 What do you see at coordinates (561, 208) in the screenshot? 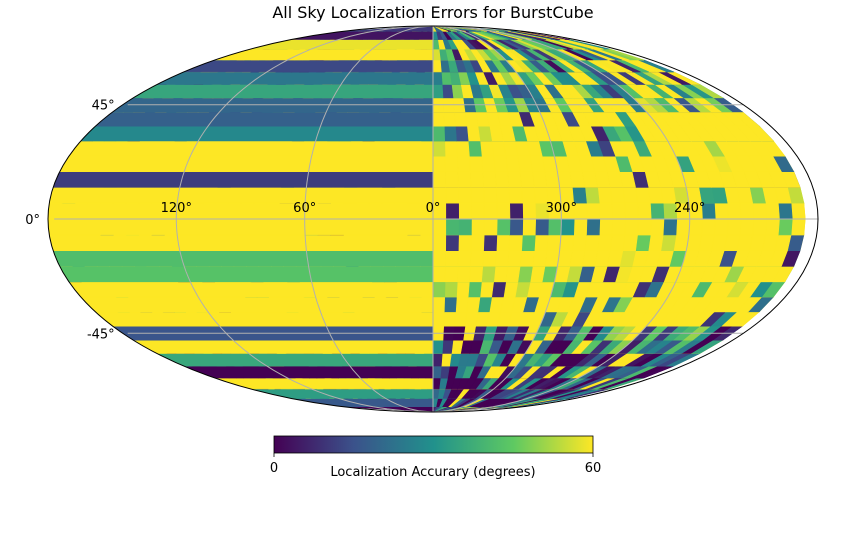
I see `longitude-tick-label: 300°` at bounding box center [561, 208].